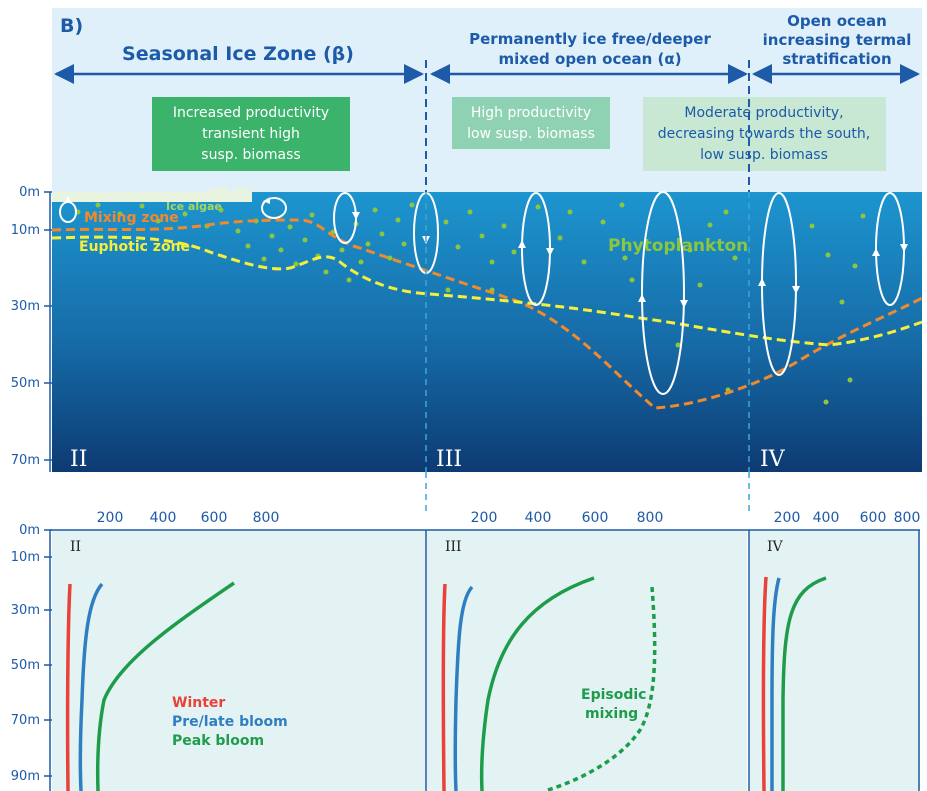  Describe the element at coordinates (837, 21) in the screenshot. I see `zone-open-label-1: Open ocean` at that location.